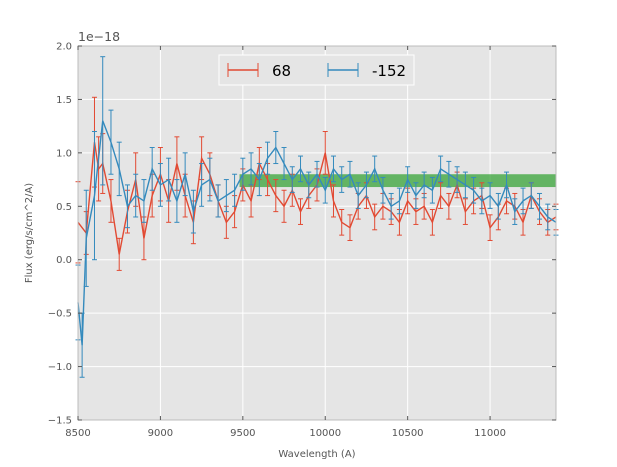  Describe the element at coordinates (316, 454) in the screenshot. I see `x-axis-label: Wavelength (A)` at that location.